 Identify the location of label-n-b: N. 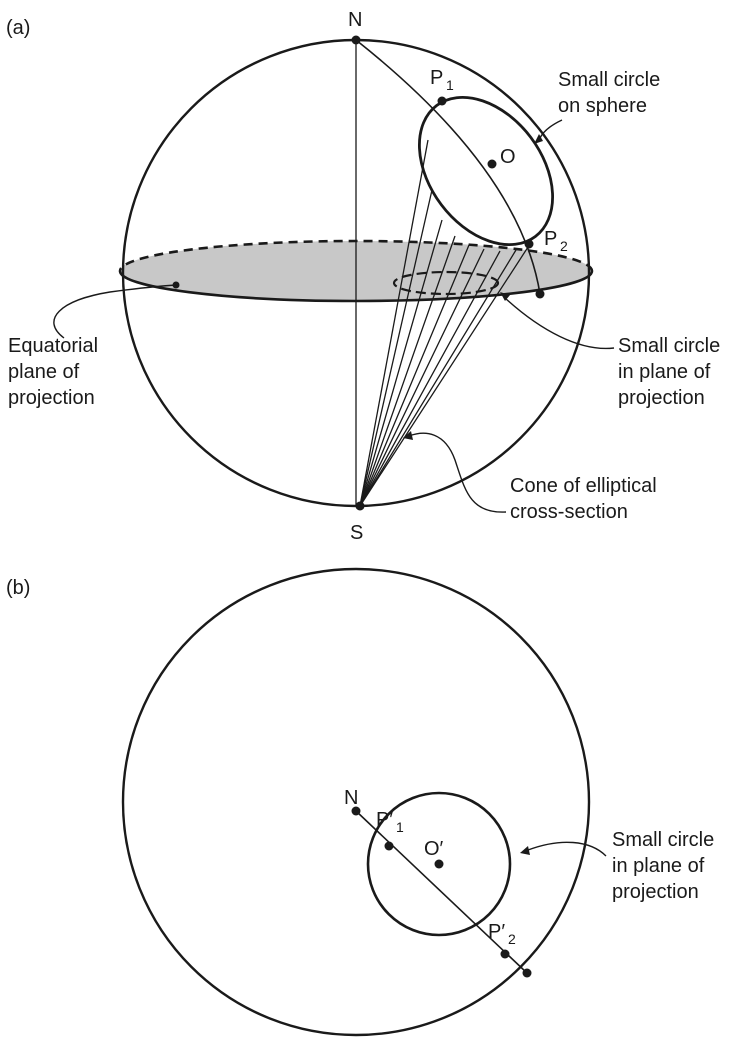
(351, 798).